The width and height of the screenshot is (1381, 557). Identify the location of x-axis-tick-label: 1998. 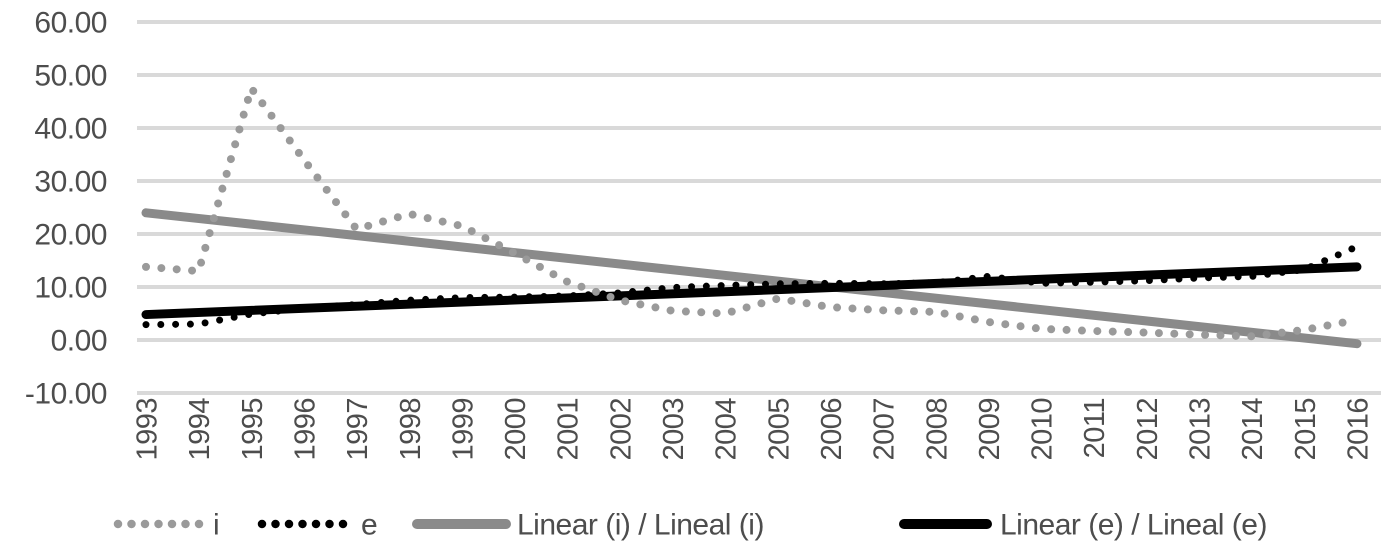
(411, 429).